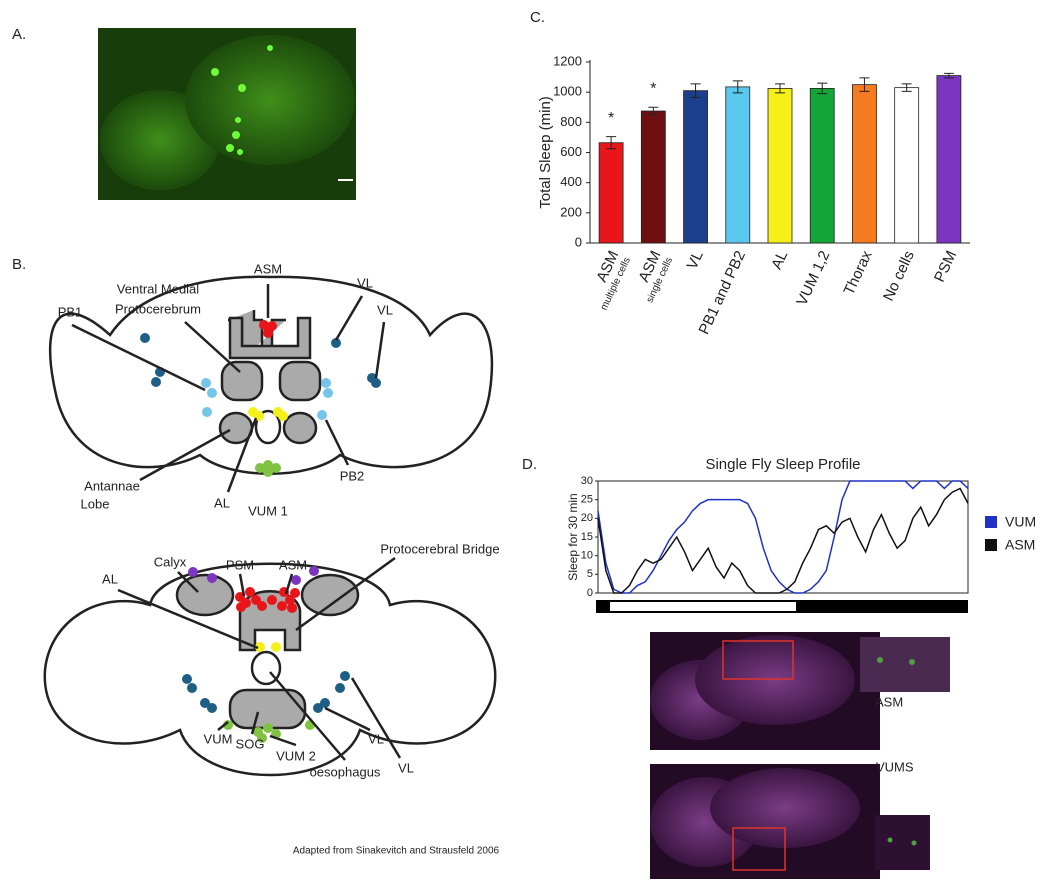 Image resolution: width=1050 pixels, height=886 pixels. Describe the element at coordinates (800, 755) in the screenshot. I see `micrographs-d: ASM VUMS` at that location.